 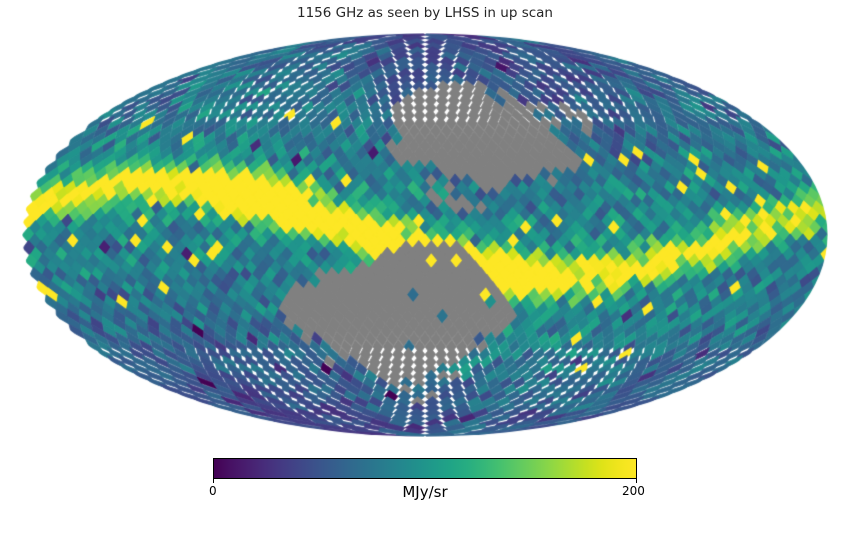 What do you see at coordinates (427, 479) in the screenshot?
I see `colorbar: 0 200 MJy/sr` at bounding box center [427, 479].